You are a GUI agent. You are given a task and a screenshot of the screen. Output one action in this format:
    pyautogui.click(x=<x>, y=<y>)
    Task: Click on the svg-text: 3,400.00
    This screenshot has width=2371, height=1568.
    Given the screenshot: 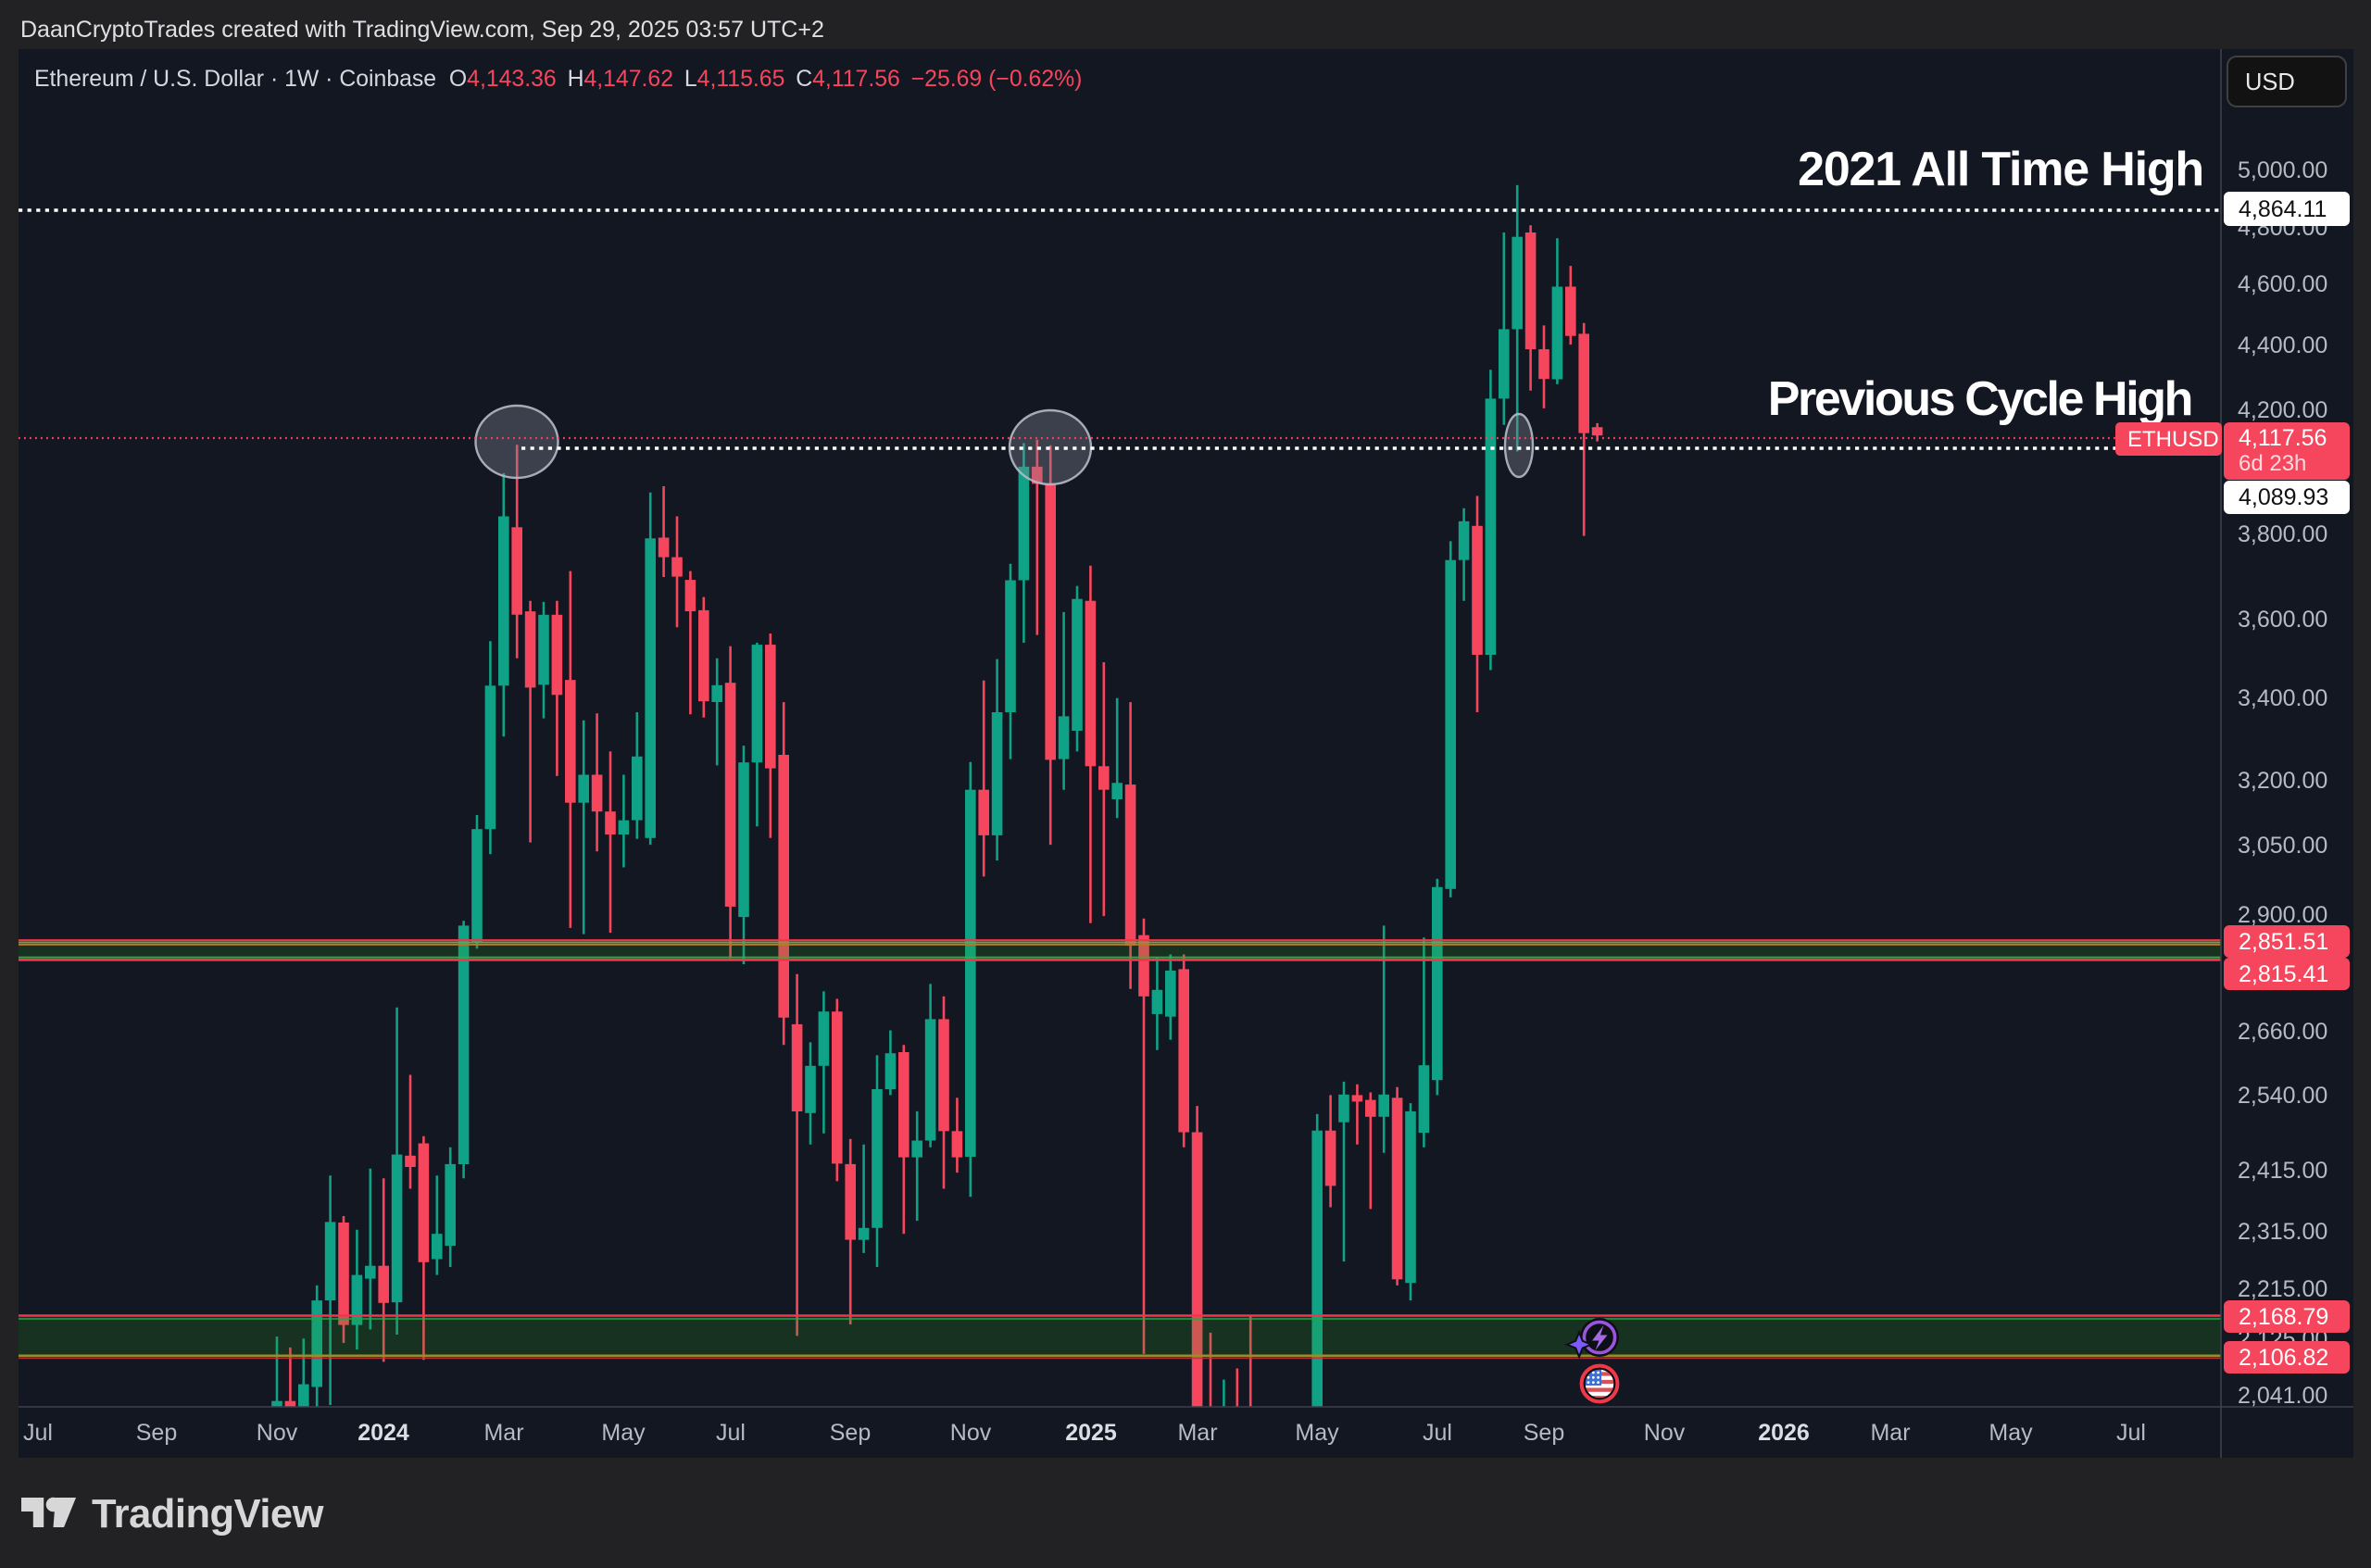 What is the action you would take?
    pyautogui.click(x=2282, y=698)
    